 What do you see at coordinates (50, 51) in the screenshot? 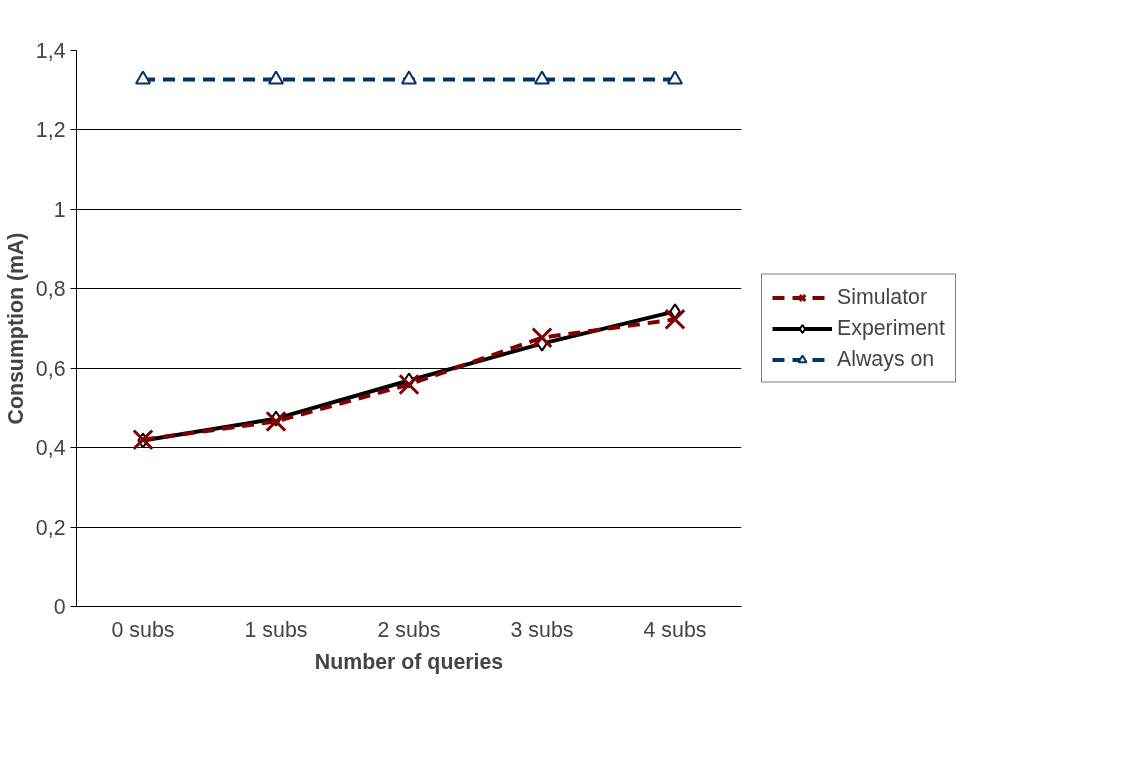
I see `y-tick-label: 1,4` at bounding box center [50, 51].